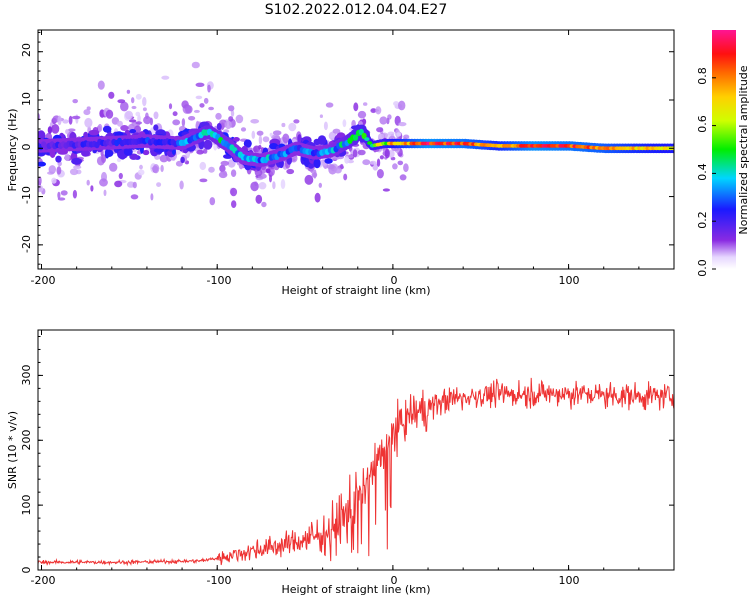  What do you see at coordinates (219, 580) in the screenshot?
I see `snr-xtick-label: -100` at bounding box center [219, 580].